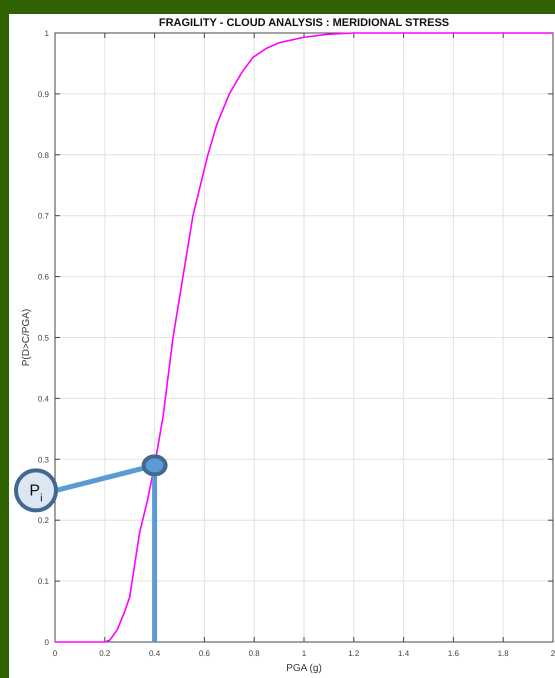 This screenshot has height=678, width=555. Describe the element at coordinates (44, 216) in the screenshot. I see `y-tick-label: 0.7` at that location.